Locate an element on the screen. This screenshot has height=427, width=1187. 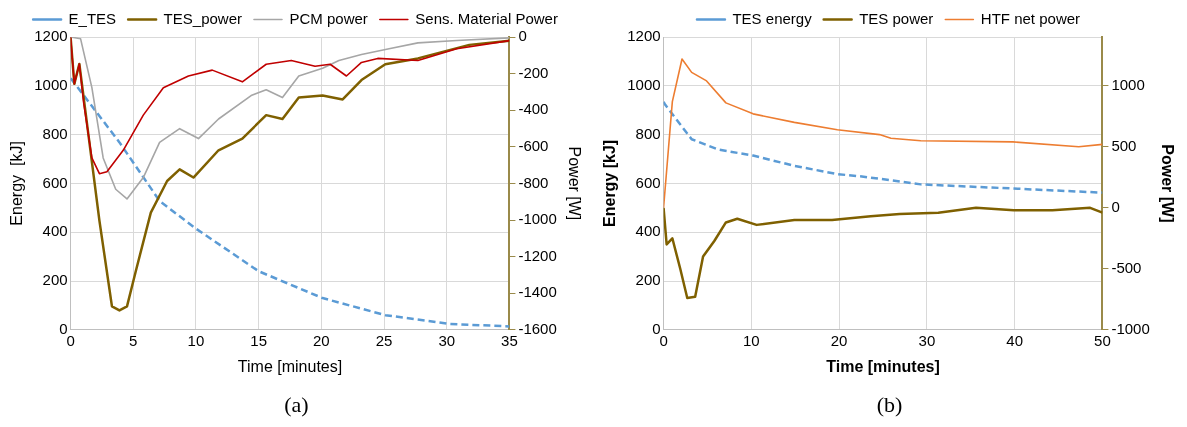
x-tick-label: 25 is located at coordinates (384, 340).